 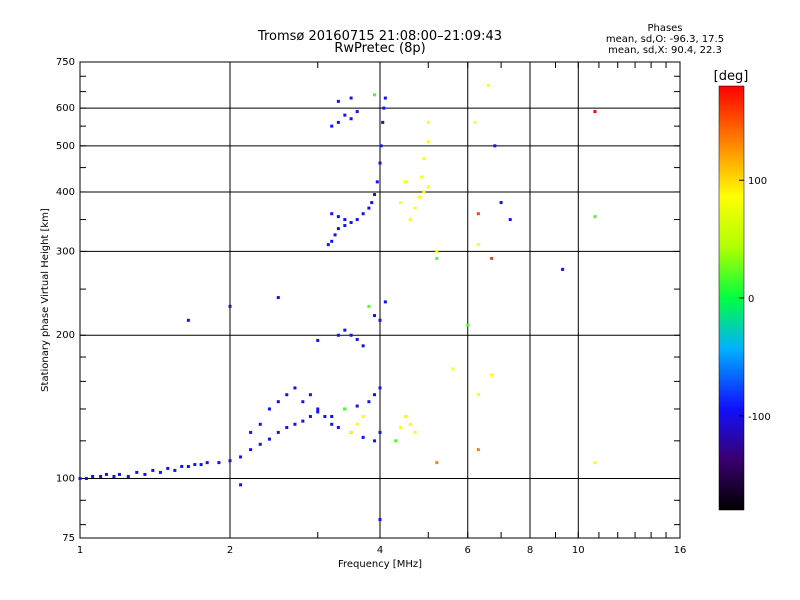 I want to click on colorbar-ticks: 100 0 -100, so click(x=755, y=299).